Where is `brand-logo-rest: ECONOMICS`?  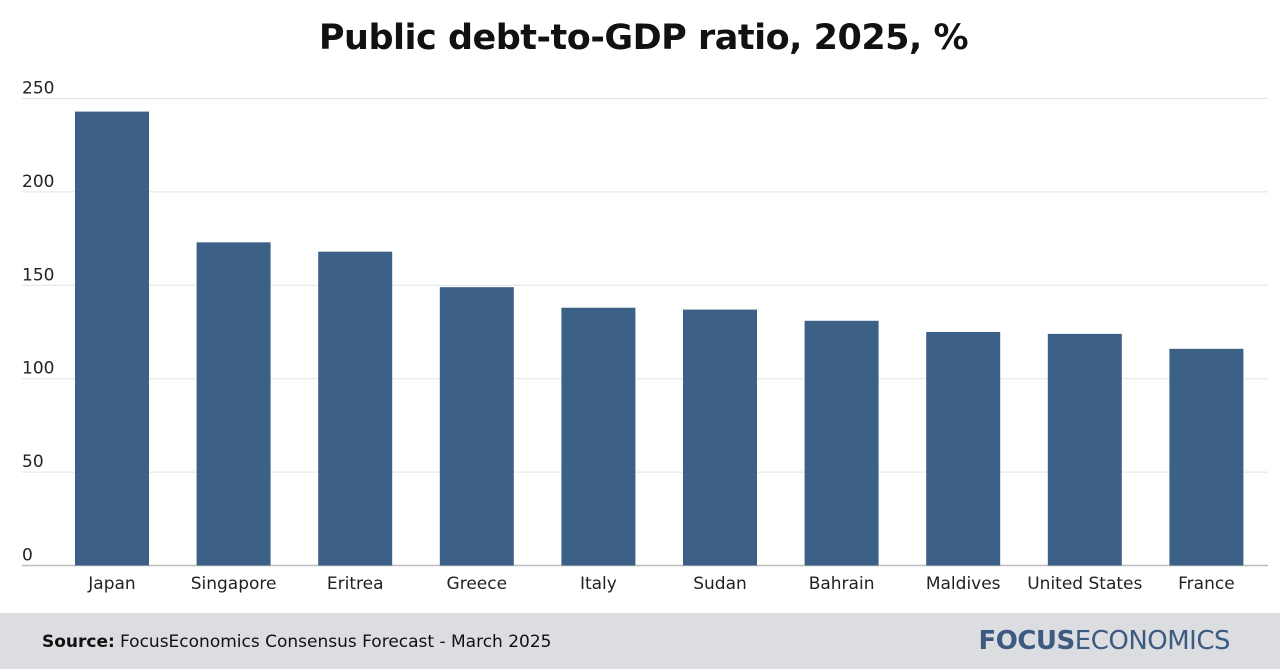 brand-logo-rest: ECONOMICS is located at coordinates (1152, 641).